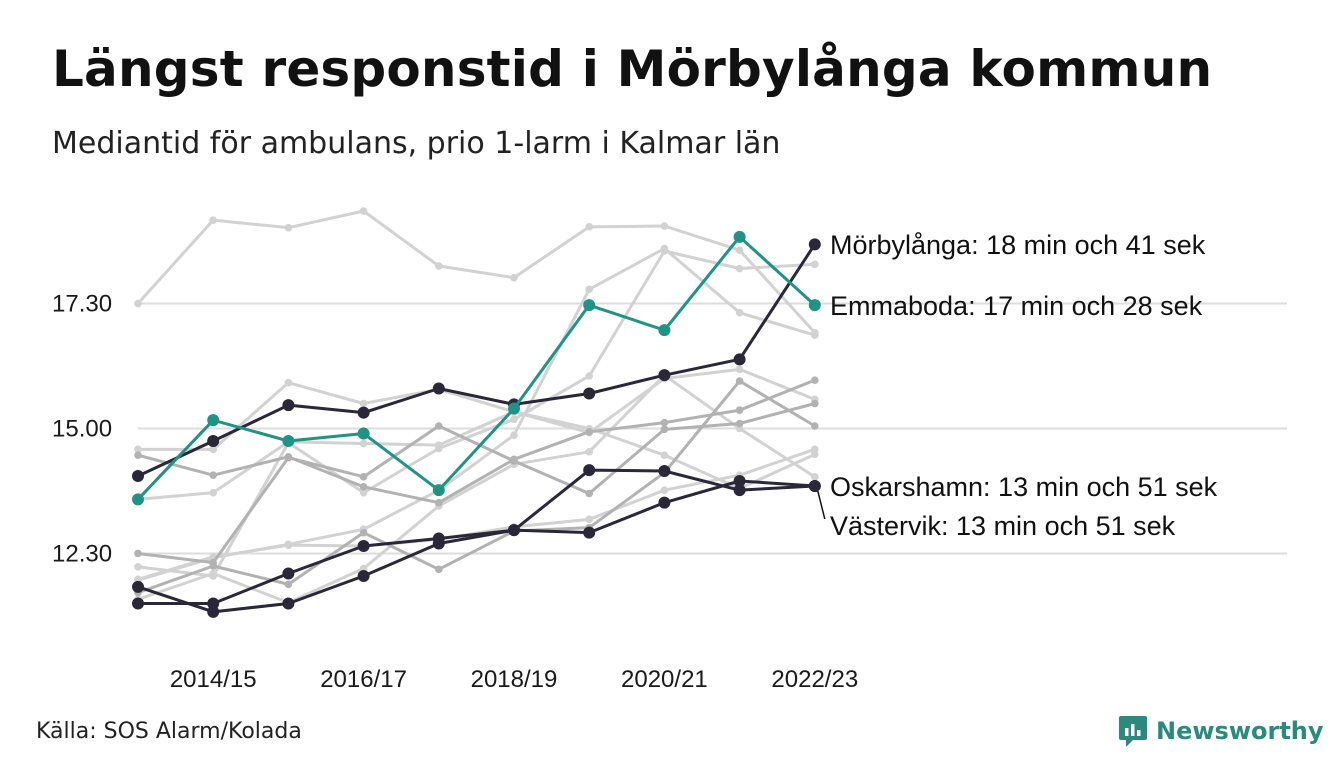  Describe the element at coordinates (1024, 487) in the screenshot. I see `series-label: Oskarshamn: 13 min och 51 sek` at that location.